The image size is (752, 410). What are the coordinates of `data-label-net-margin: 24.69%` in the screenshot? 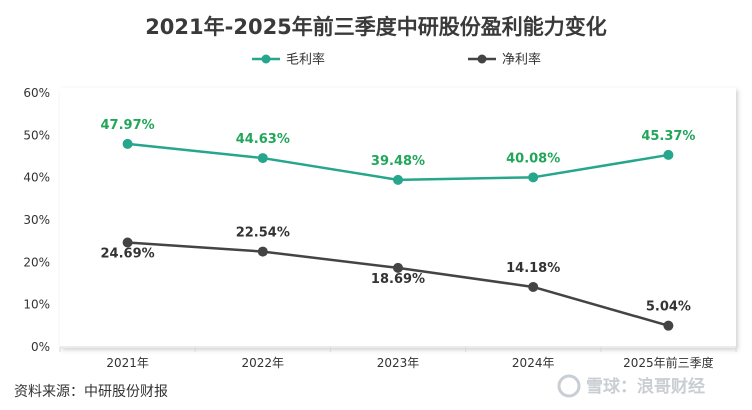 It's located at (128, 253).